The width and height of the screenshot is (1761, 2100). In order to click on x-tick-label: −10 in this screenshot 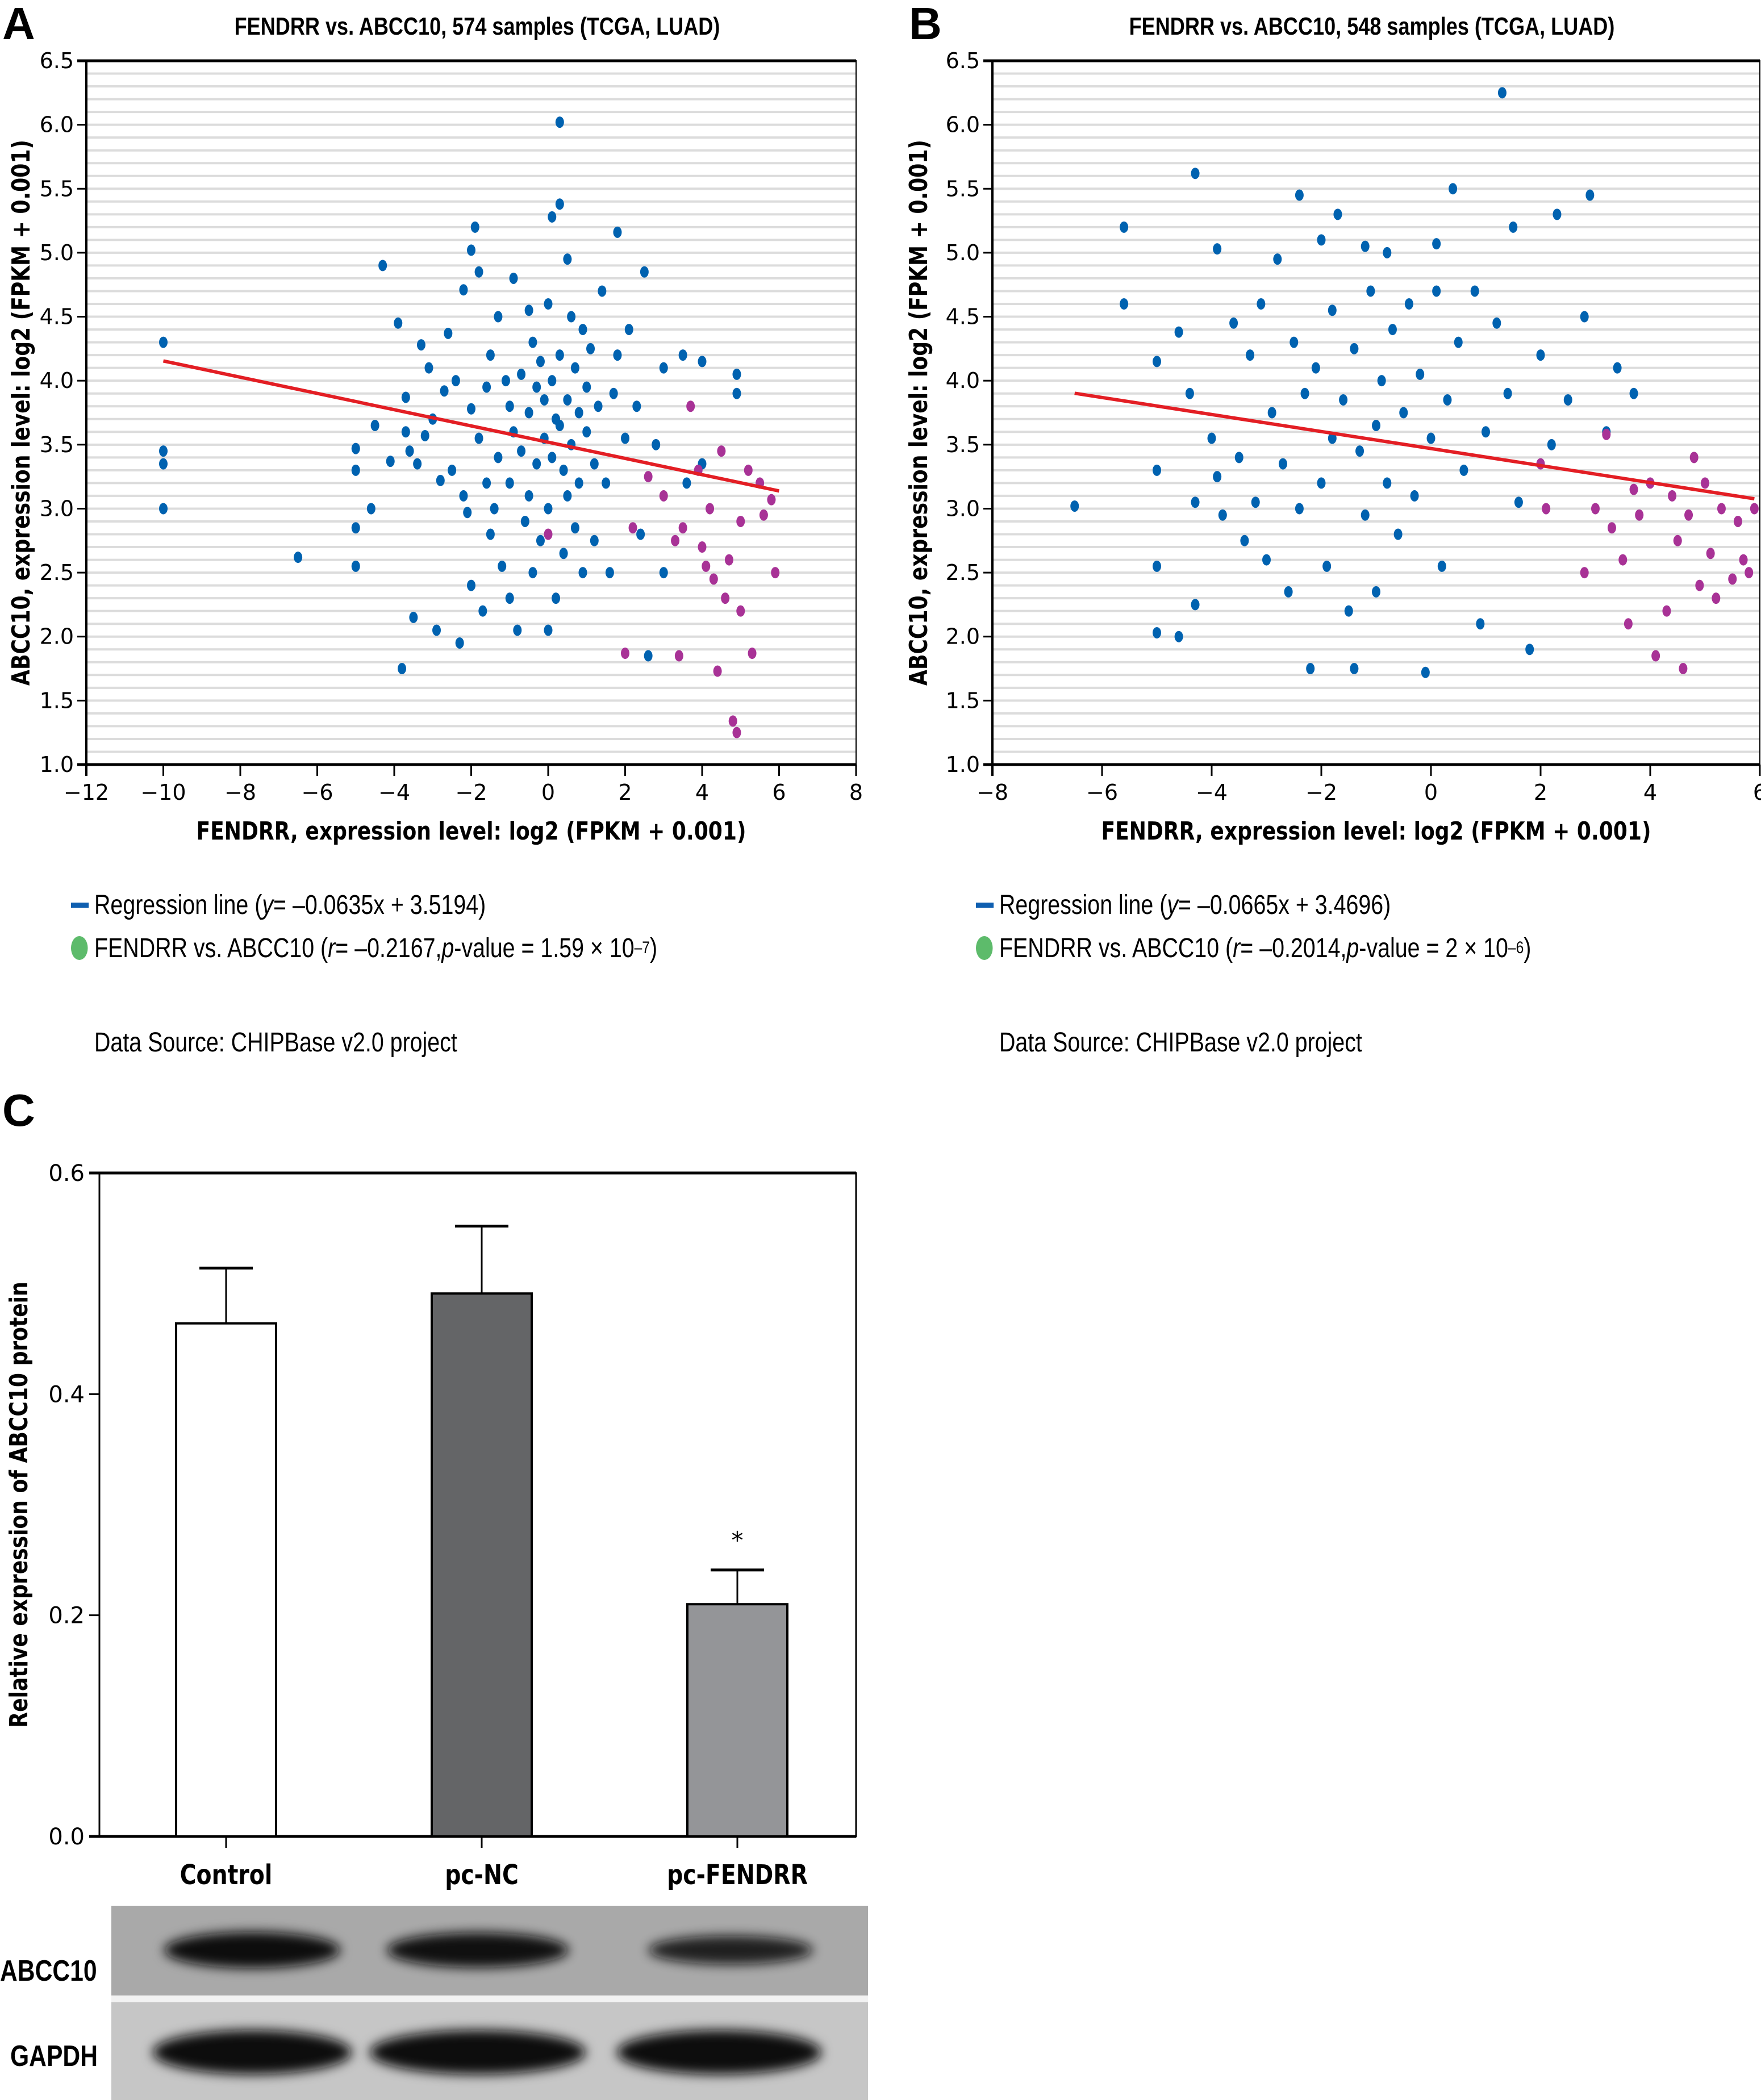, I will do `click(163, 793)`.